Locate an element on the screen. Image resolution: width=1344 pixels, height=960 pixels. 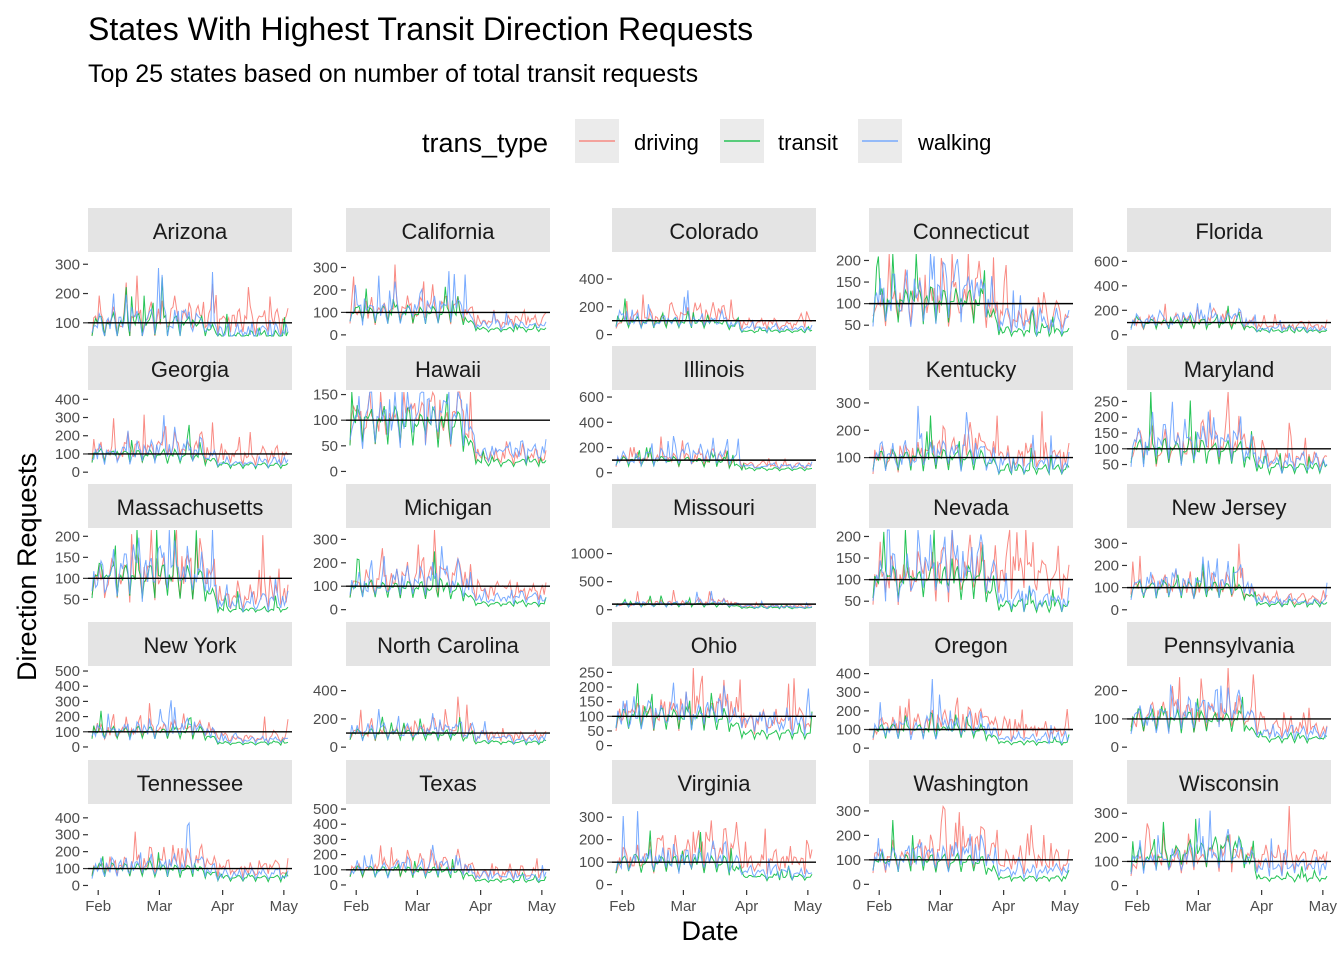
facet-label: Michigan is located at coordinates (448, 507).